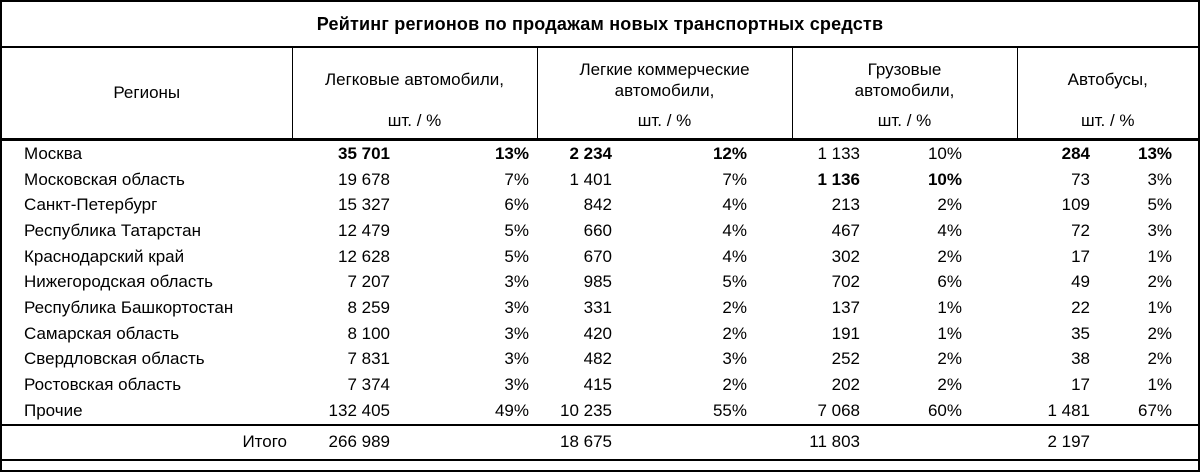  Describe the element at coordinates (829, 442) in the screenshot. I see `total-trucks-units: 11 803` at that location.